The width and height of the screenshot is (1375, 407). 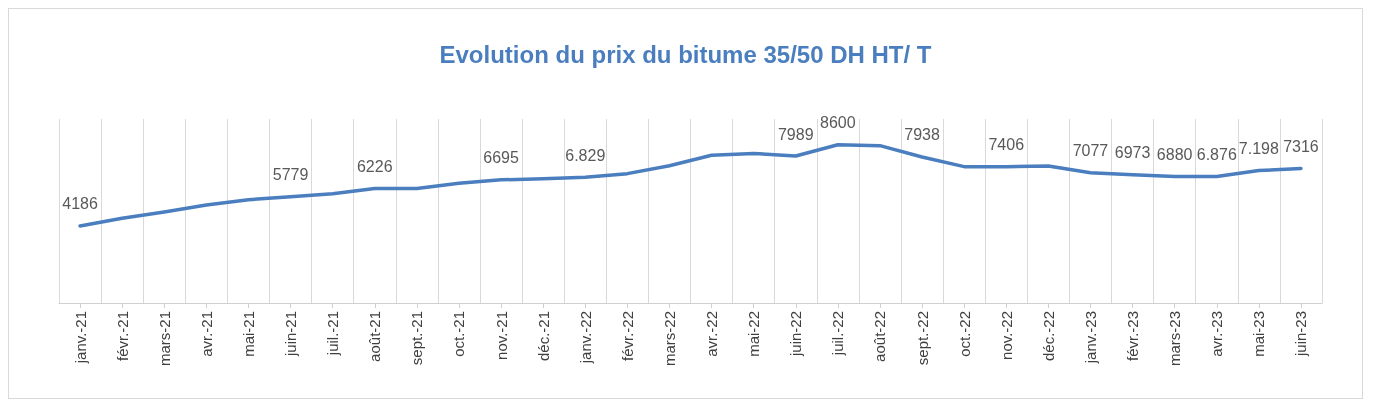 What do you see at coordinates (1048, 336) in the screenshot?
I see `x-tick-label: déc.-22` at bounding box center [1048, 336].